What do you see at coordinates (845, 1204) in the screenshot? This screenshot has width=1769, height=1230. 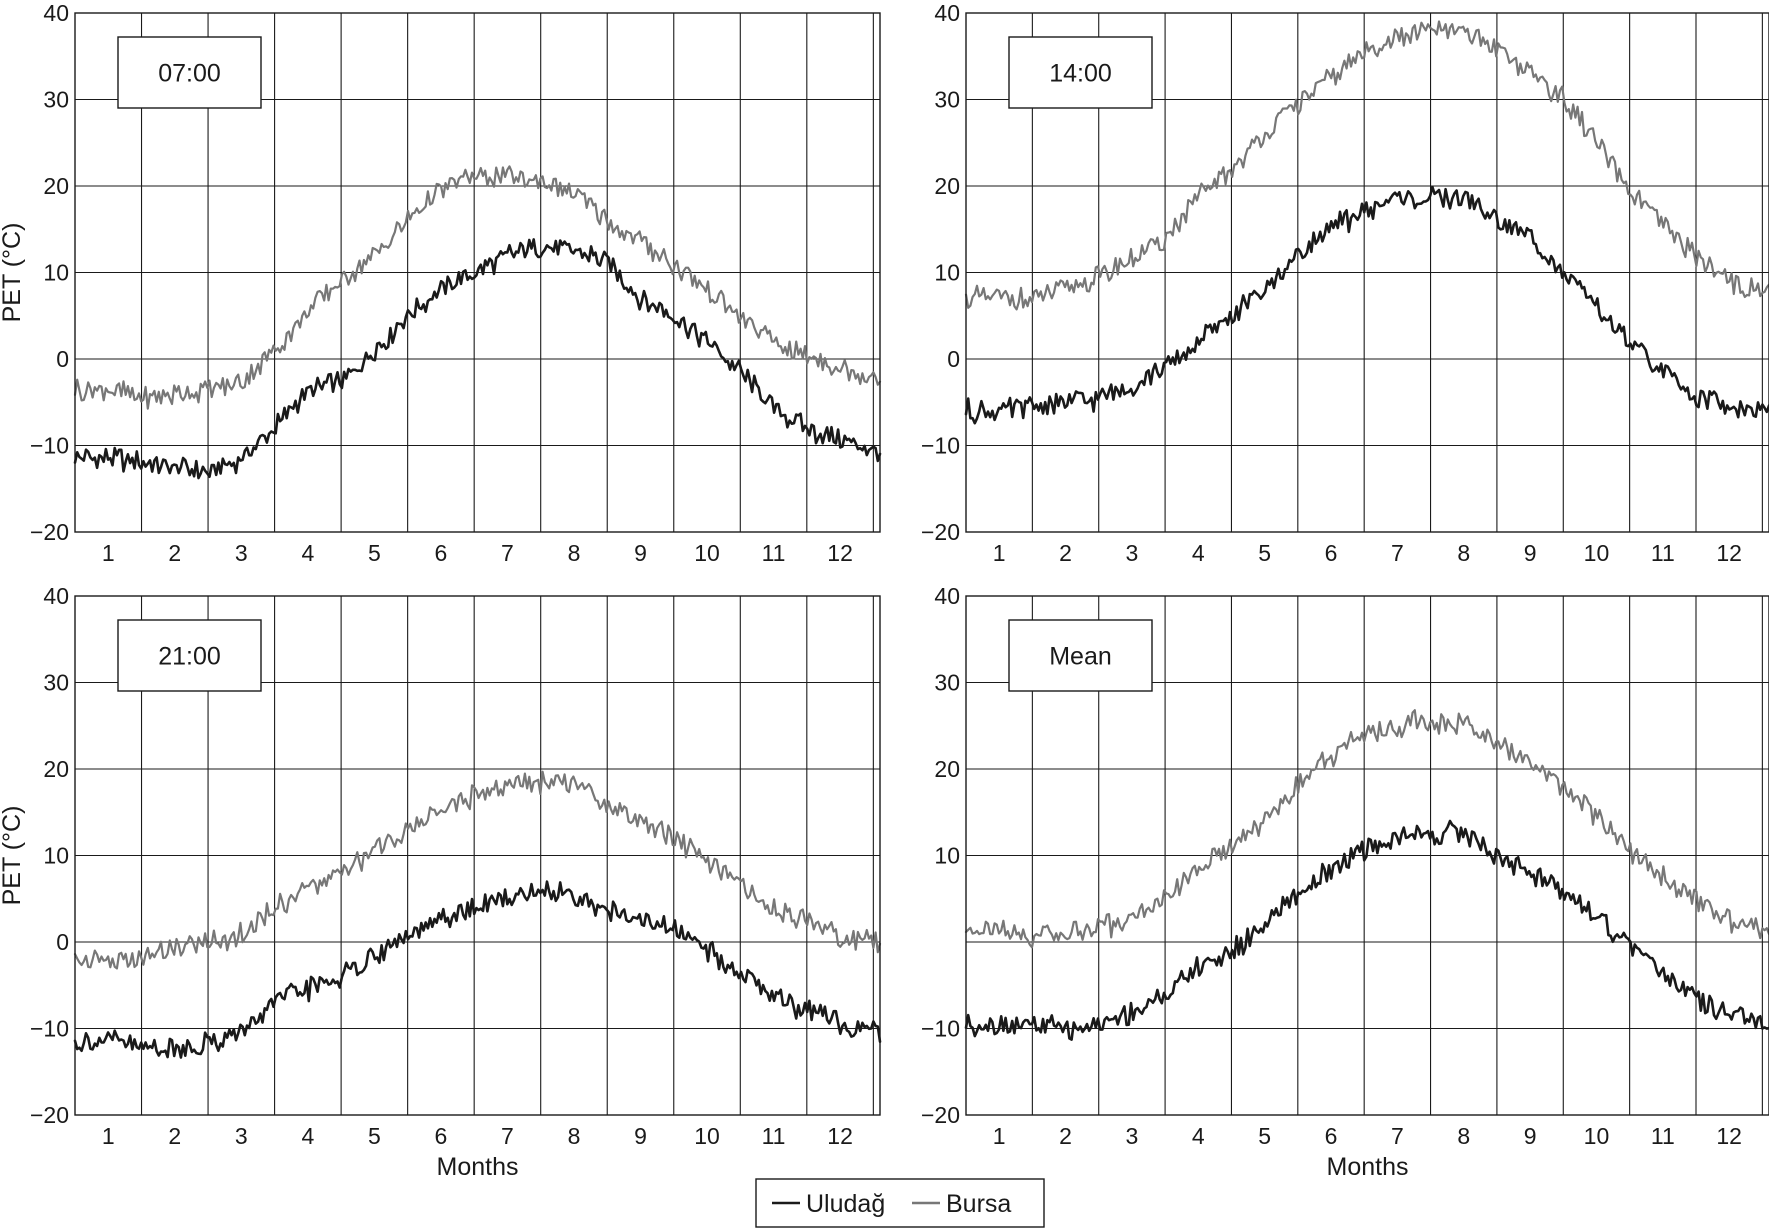 I see `legend-label-uludag: Uludağ` at bounding box center [845, 1204].